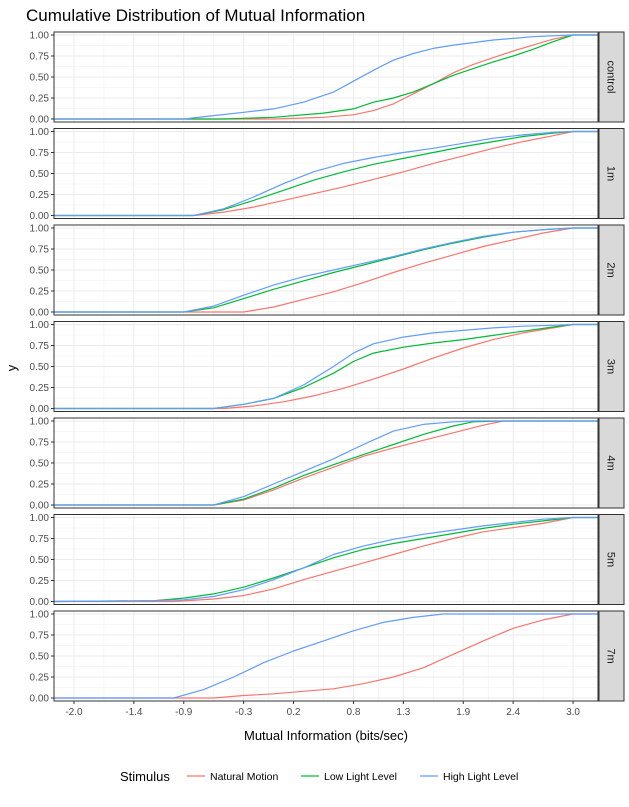  I want to click on x-tick-label: 3.0, so click(573, 712).